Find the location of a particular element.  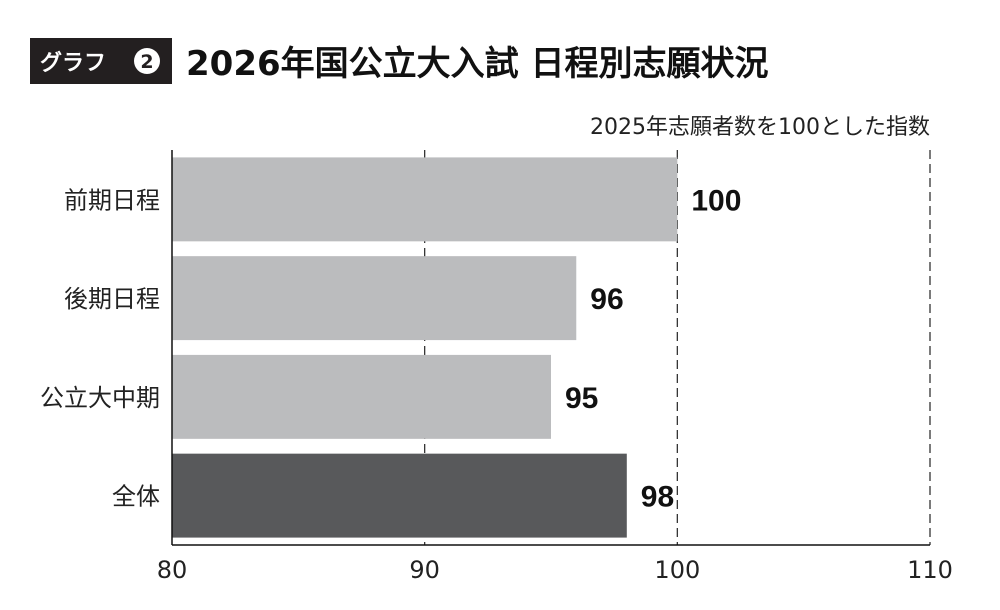

chart-subtitle: 2025年志願者数を100とした指数 is located at coordinates (760, 127).